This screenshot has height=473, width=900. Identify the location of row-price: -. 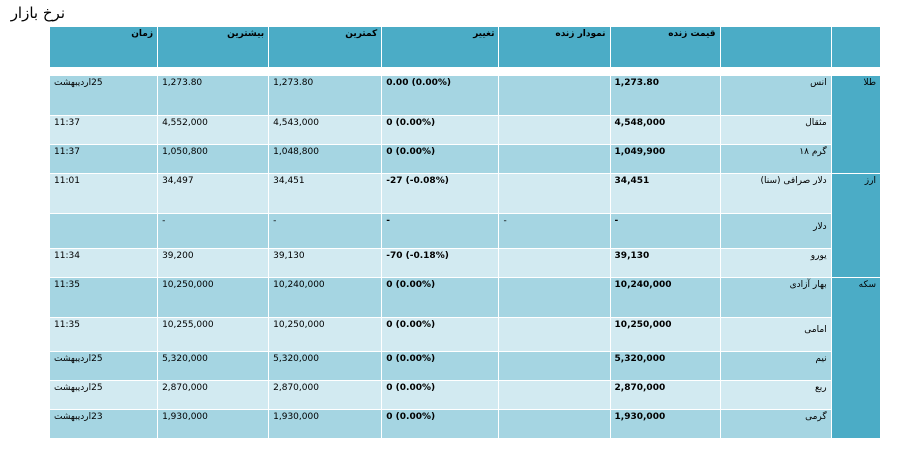
(665, 231).